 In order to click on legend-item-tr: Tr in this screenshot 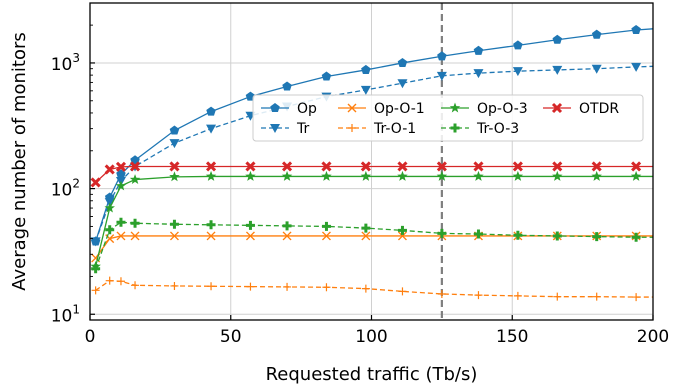, I will do `click(285, 129)`.